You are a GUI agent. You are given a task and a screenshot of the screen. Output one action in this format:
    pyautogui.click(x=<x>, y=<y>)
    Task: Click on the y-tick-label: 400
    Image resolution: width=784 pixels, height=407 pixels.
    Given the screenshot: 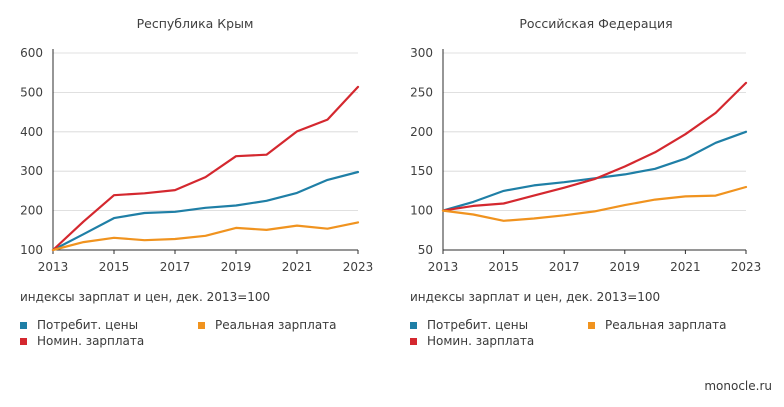 What is the action you would take?
    pyautogui.click(x=31, y=132)
    